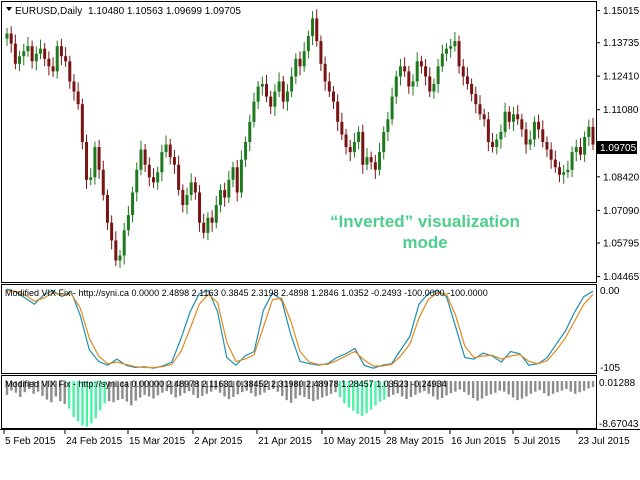 The width and height of the screenshot is (640, 480). What do you see at coordinates (537, 441) in the screenshot?
I see `time-tick-label: 5 Jul 2015` at bounding box center [537, 441].